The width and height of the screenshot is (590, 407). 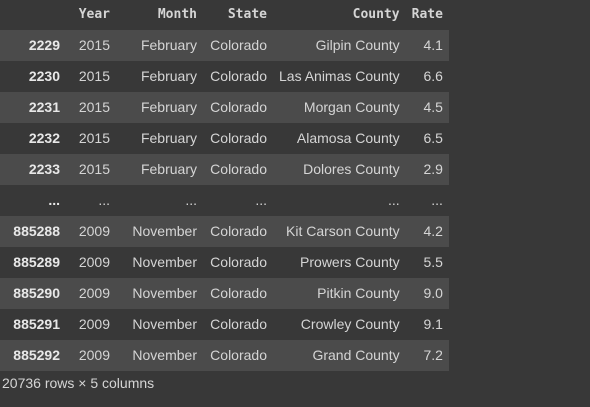 I want to click on cell-county: Dolores County, so click(x=351, y=169).